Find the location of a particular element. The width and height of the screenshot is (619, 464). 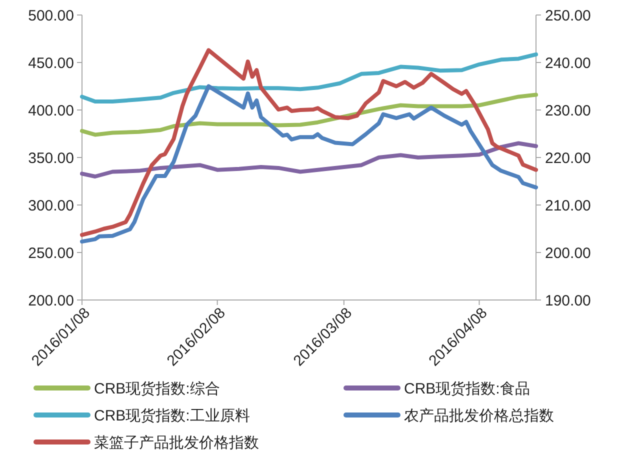

y2-tick-label: 250.00 is located at coordinates (568, 15).